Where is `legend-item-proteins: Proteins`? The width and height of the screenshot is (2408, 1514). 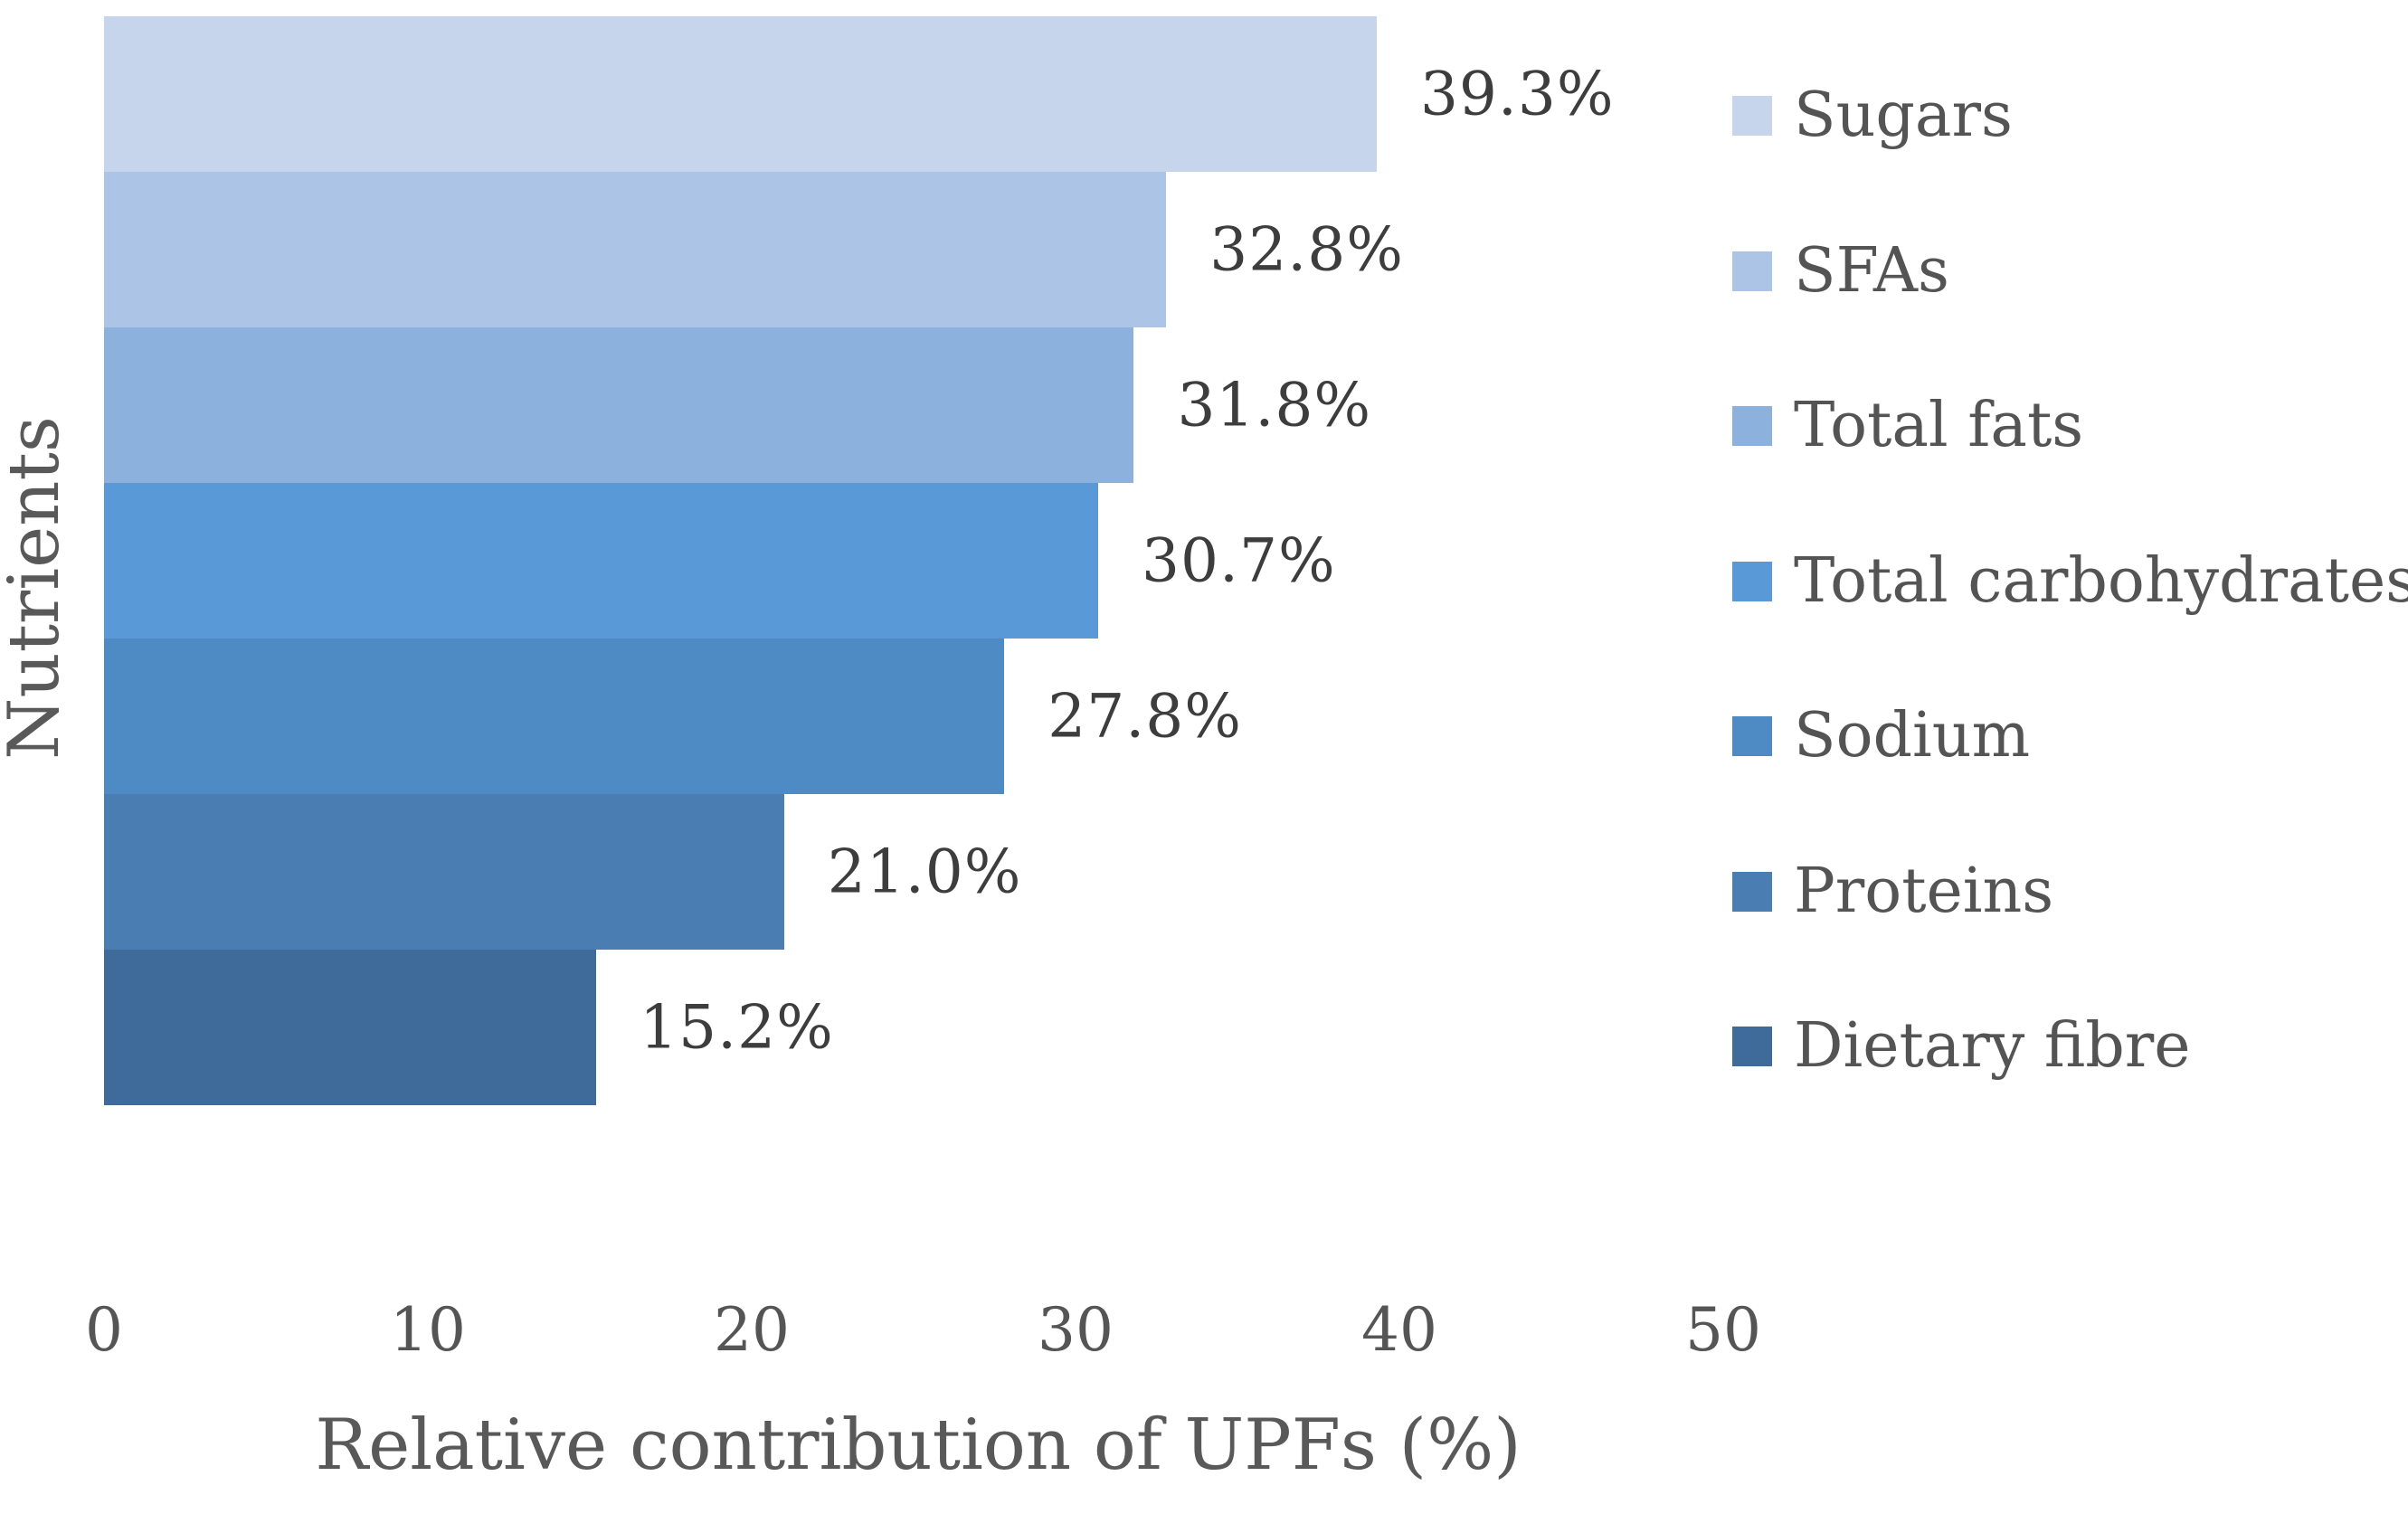 legend-item-proteins: Proteins is located at coordinates (1893, 891).